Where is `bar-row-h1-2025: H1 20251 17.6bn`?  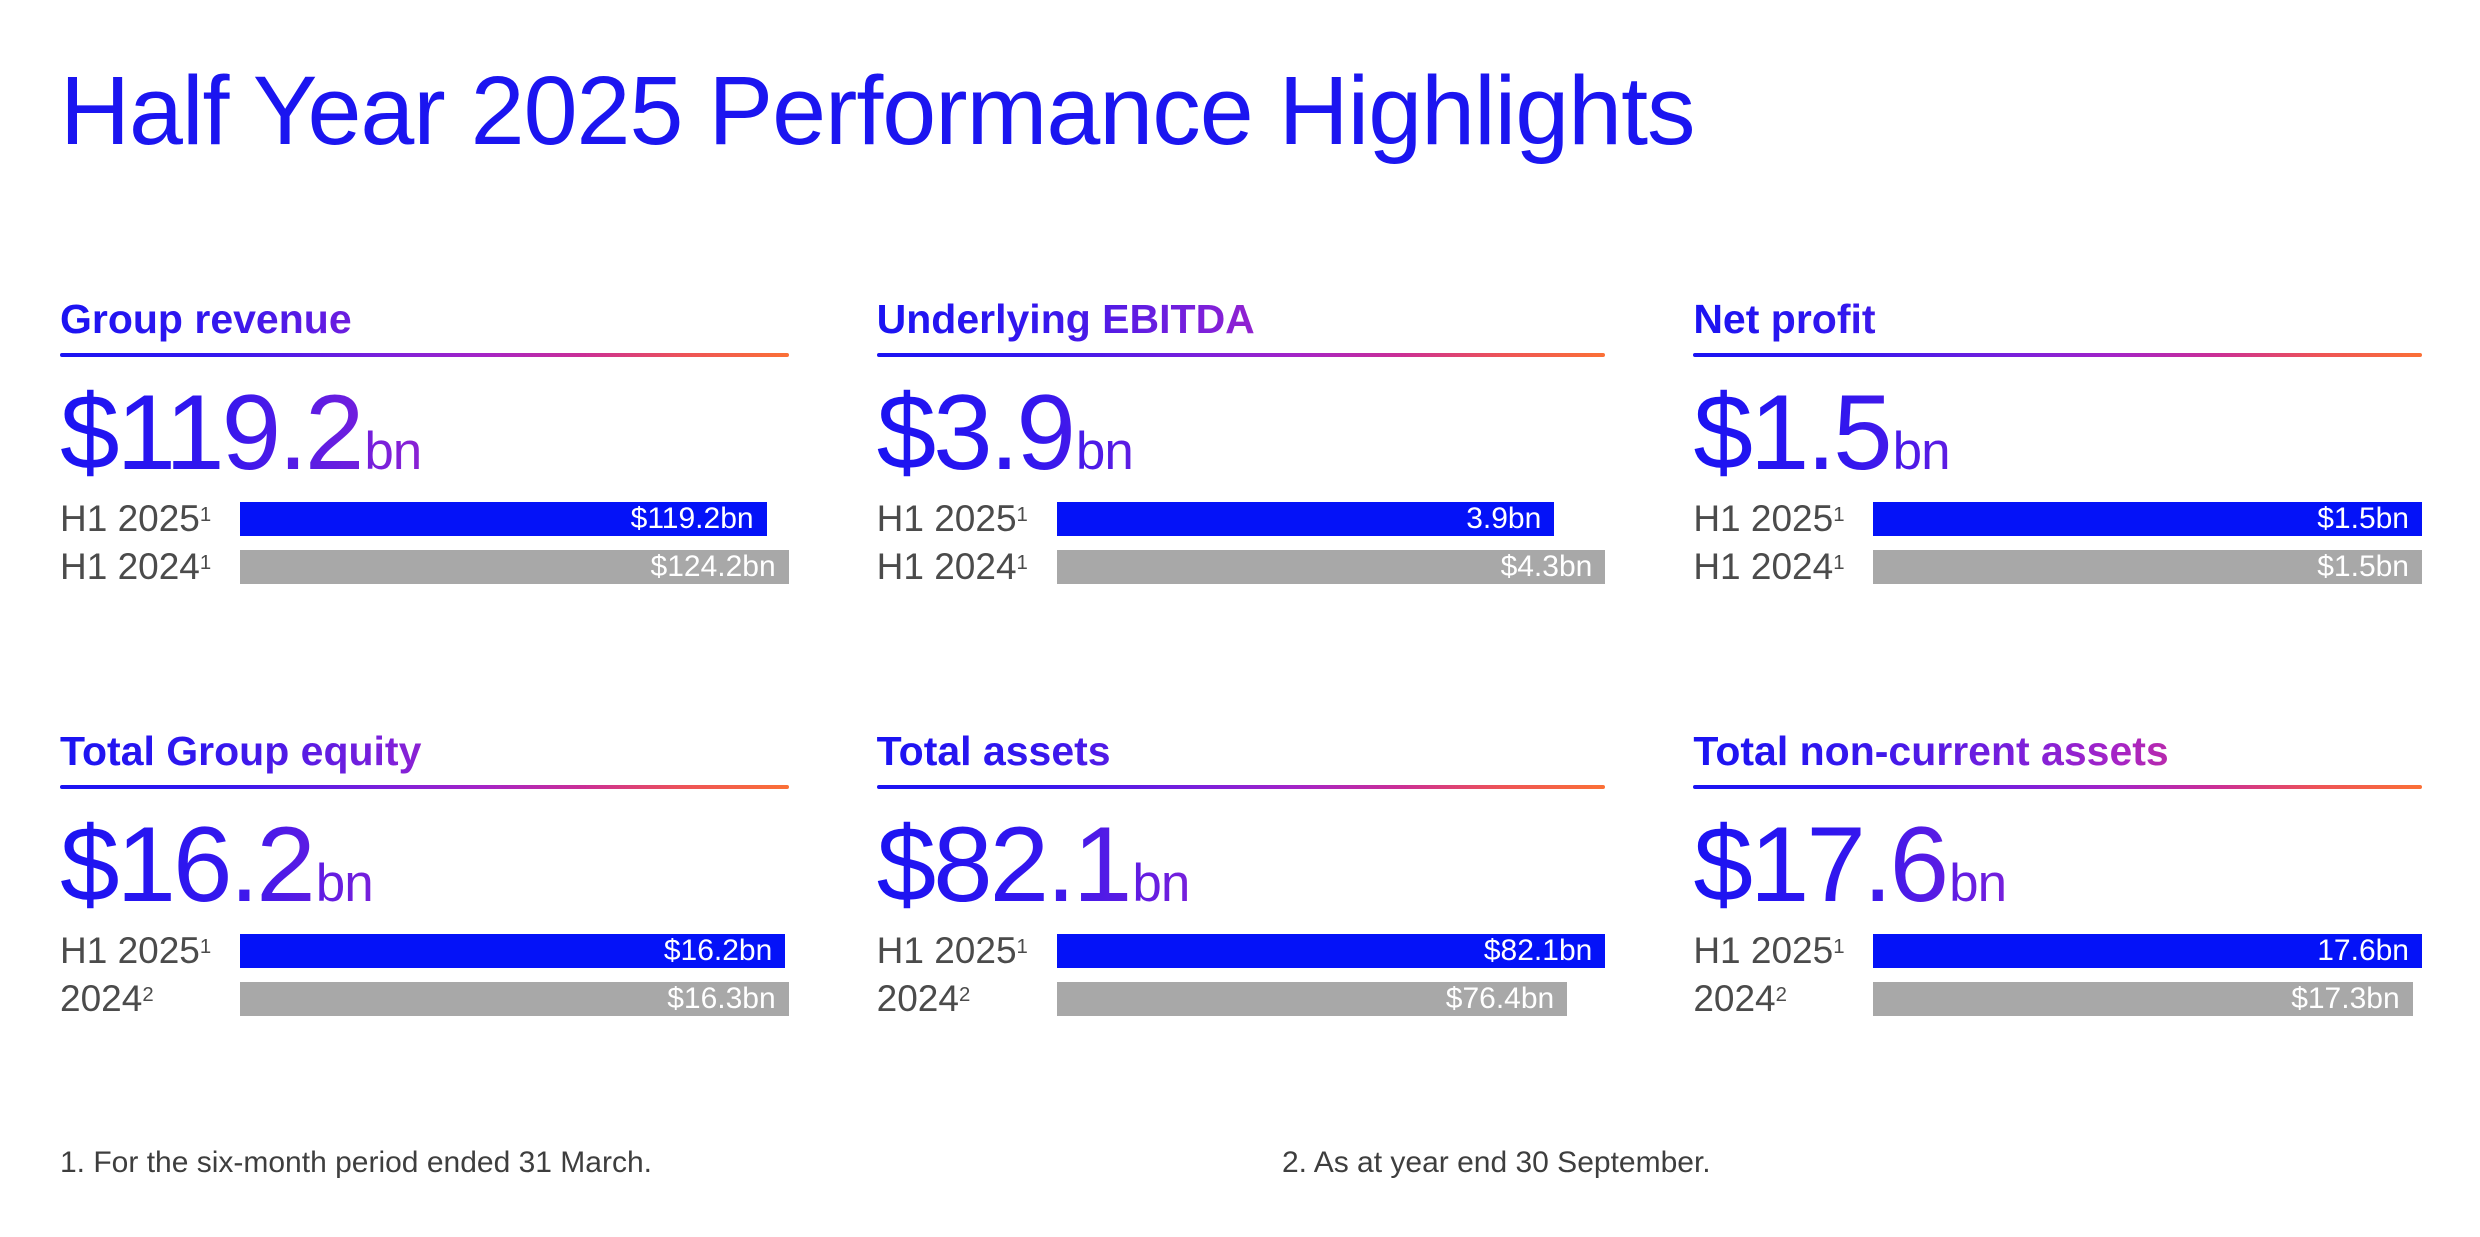 bar-row-h1-2025: H1 20251 17.6bn is located at coordinates (2057, 950).